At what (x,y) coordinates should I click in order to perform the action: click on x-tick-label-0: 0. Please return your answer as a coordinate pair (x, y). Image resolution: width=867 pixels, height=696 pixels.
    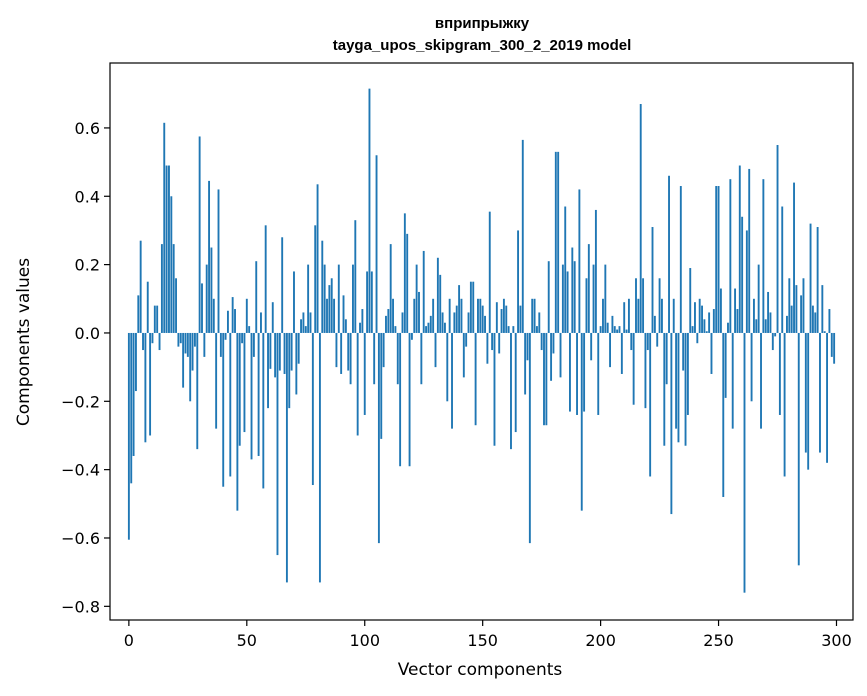
    Looking at the image, I should click on (129, 640).